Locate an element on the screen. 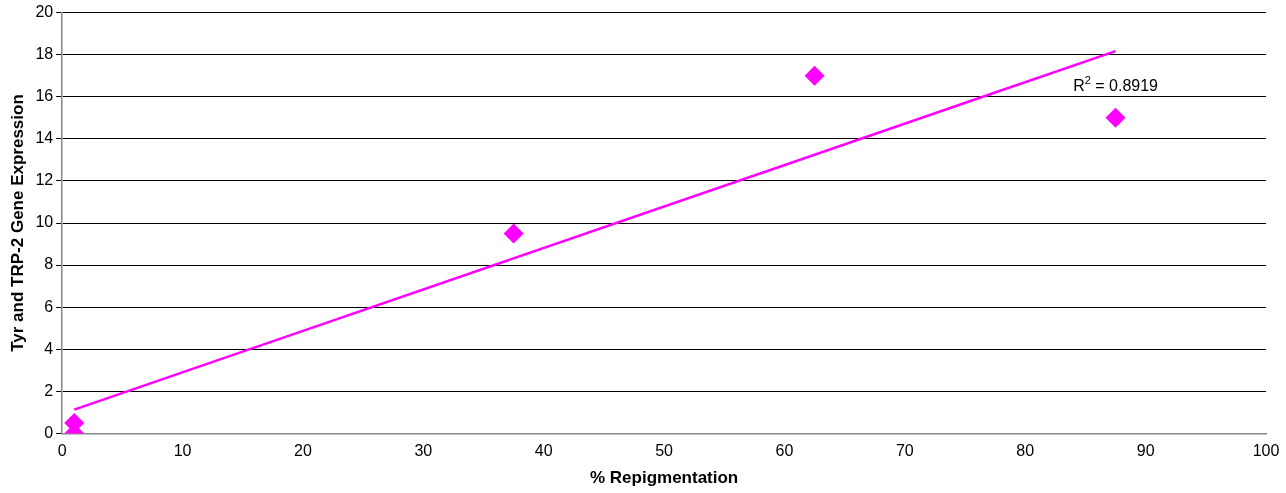 The height and width of the screenshot is (493, 1286). x-tick-label: 30 is located at coordinates (423, 451).